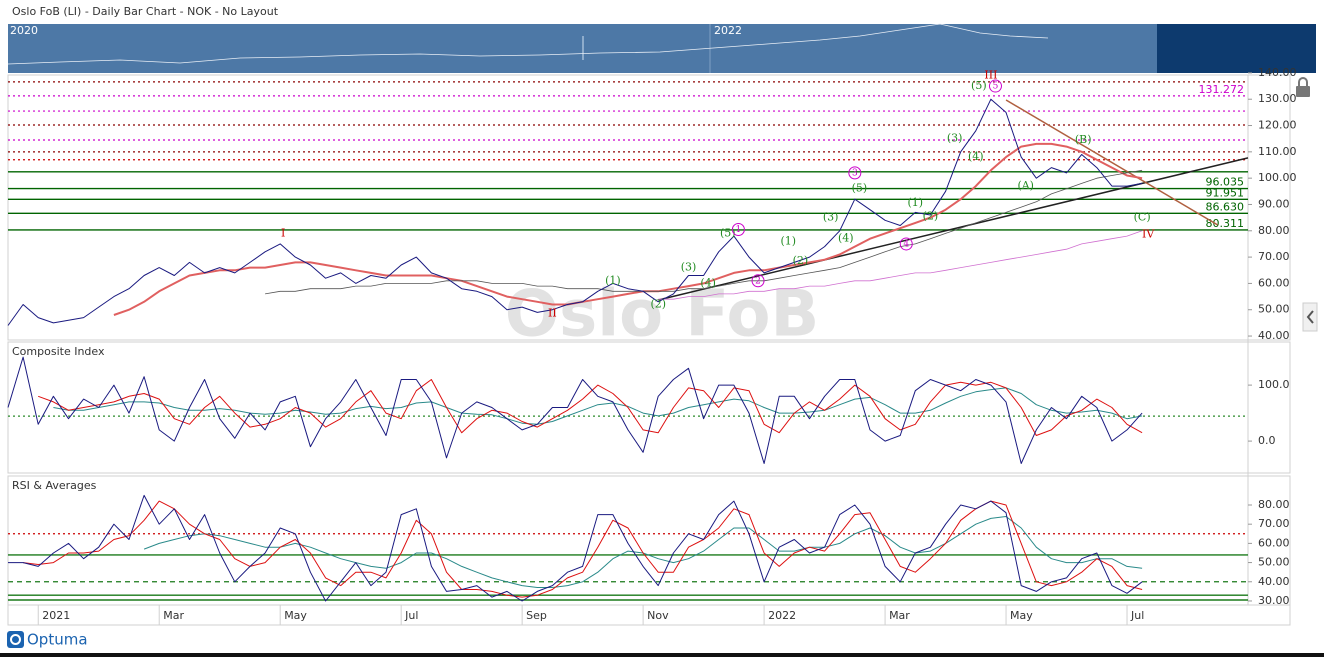 The height and width of the screenshot is (657, 1324). Describe the element at coordinates (528, 44) in the screenshot. I see `navigator-line` at that location.